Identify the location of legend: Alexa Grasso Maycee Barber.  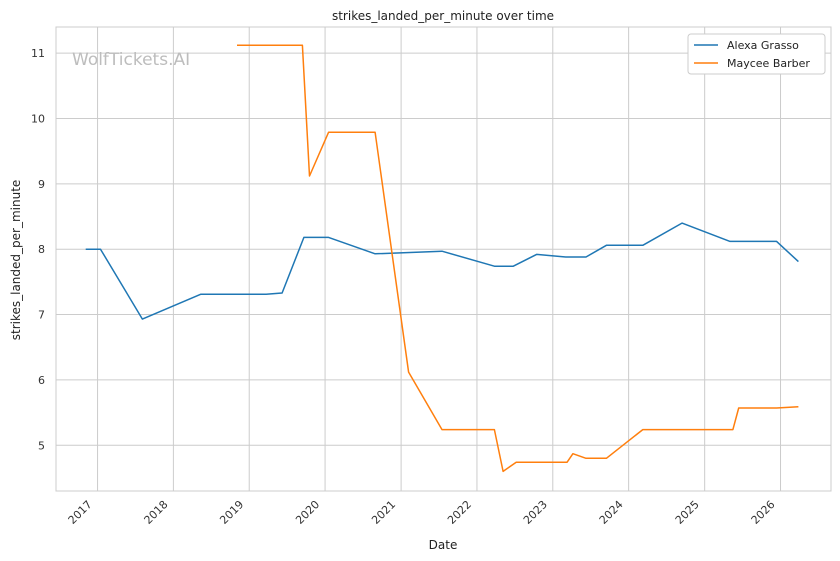
(756, 54).